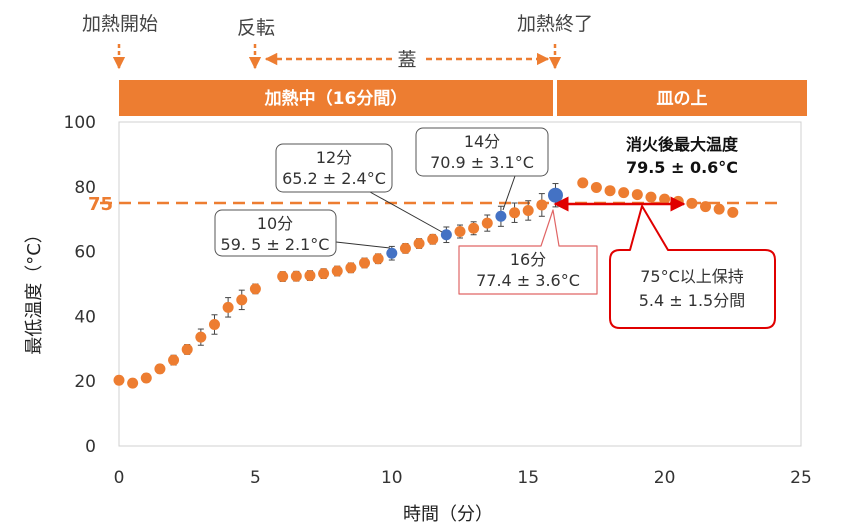  I want to click on svg-text: 65.2 ± 2.4°C, so click(334, 178).